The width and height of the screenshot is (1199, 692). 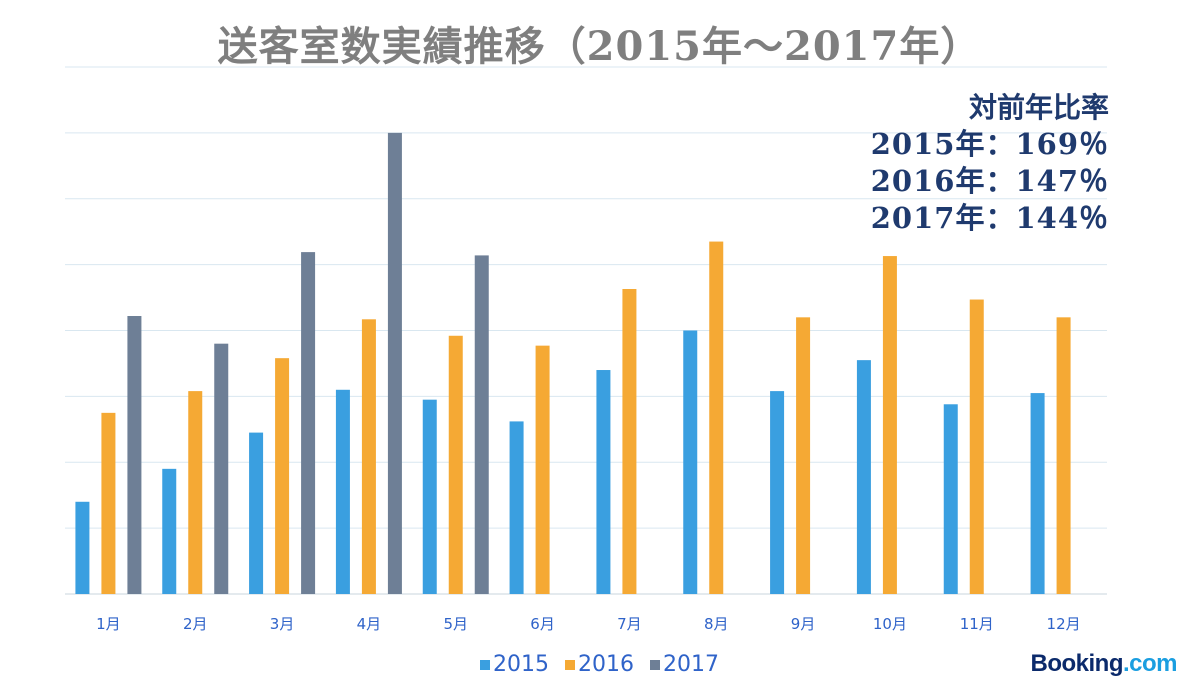 I want to click on booking-logo: Booking.com, so click(x=1103, y=664).